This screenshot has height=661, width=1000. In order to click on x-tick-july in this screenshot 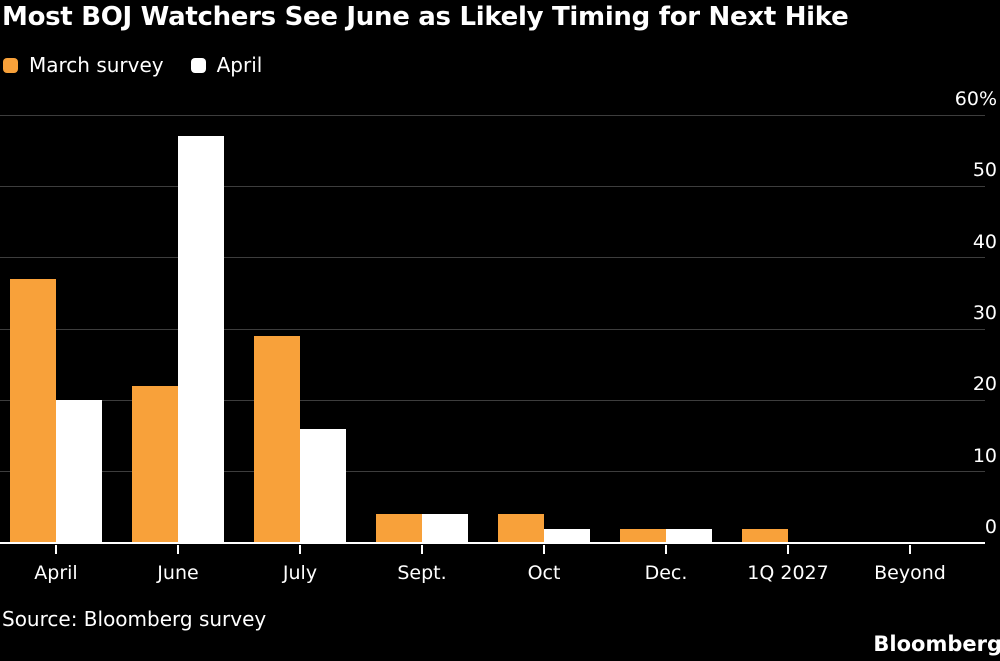, I will do `click(300, 549)`.